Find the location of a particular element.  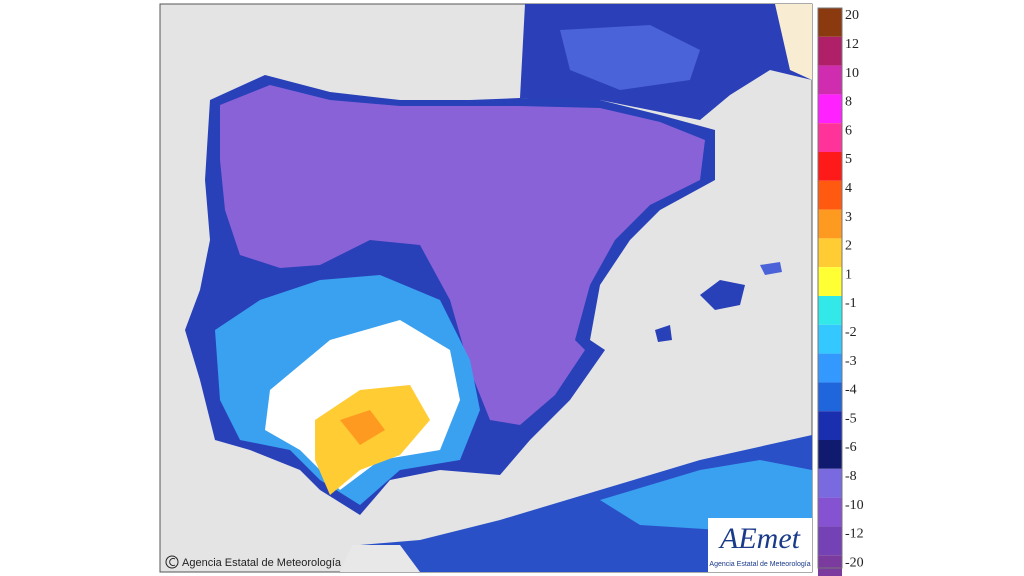

legend-label: -2 is located at coordinates (851, 332).